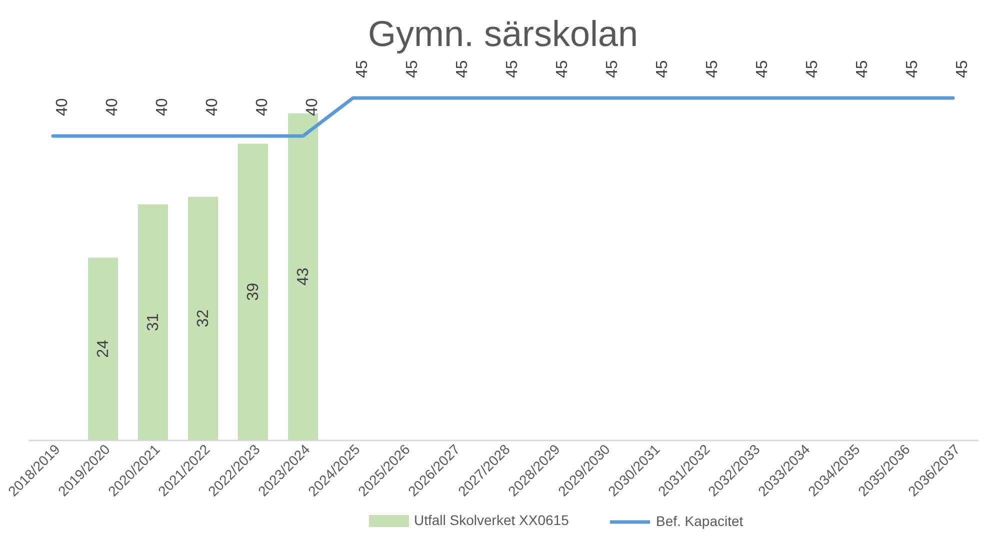  What do you see at coordinates (303, 277) in the screenshot?
I see `data-label: 43` at bounding box center [303, 277].